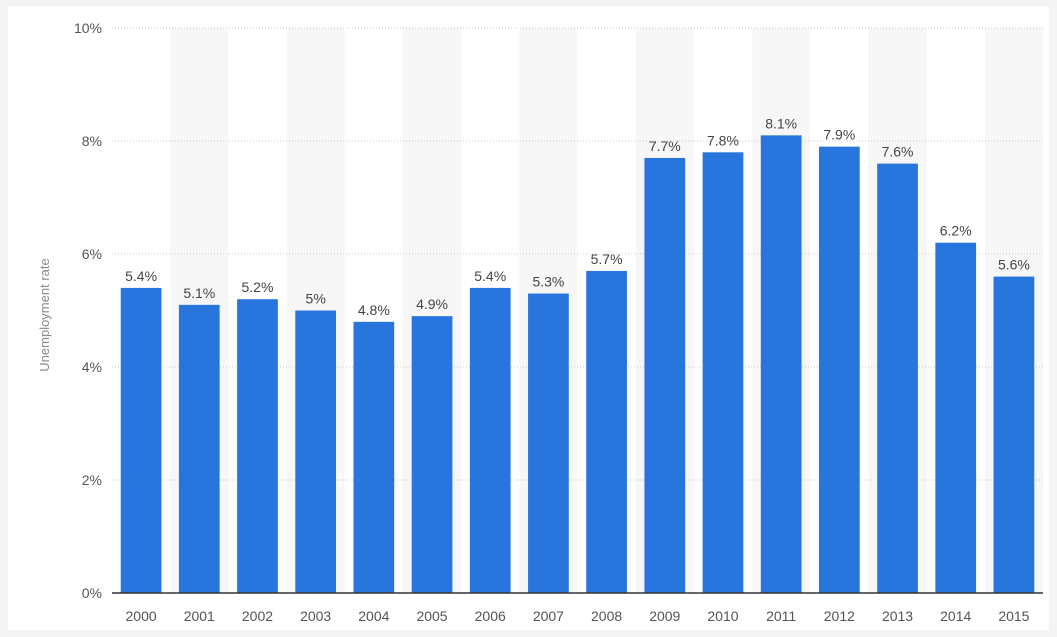 The width and height of the screenshot is (1057, 637). Describe the element at coordinates (839, 135) in the screenshot. I see `data-label: 7.9%` at that location.